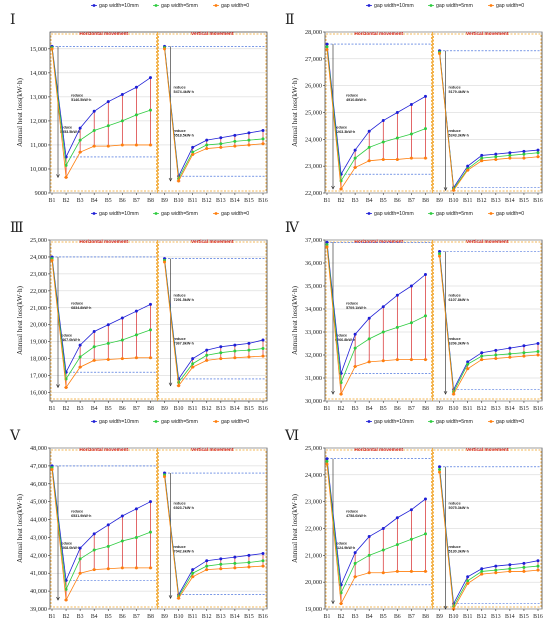 This screenshot has height=624, width=550. What do you see at coordinates (487, 34) in the screenshot?
I see `region-label-vertical: Vertical movement` at bounding box center [487, 34].